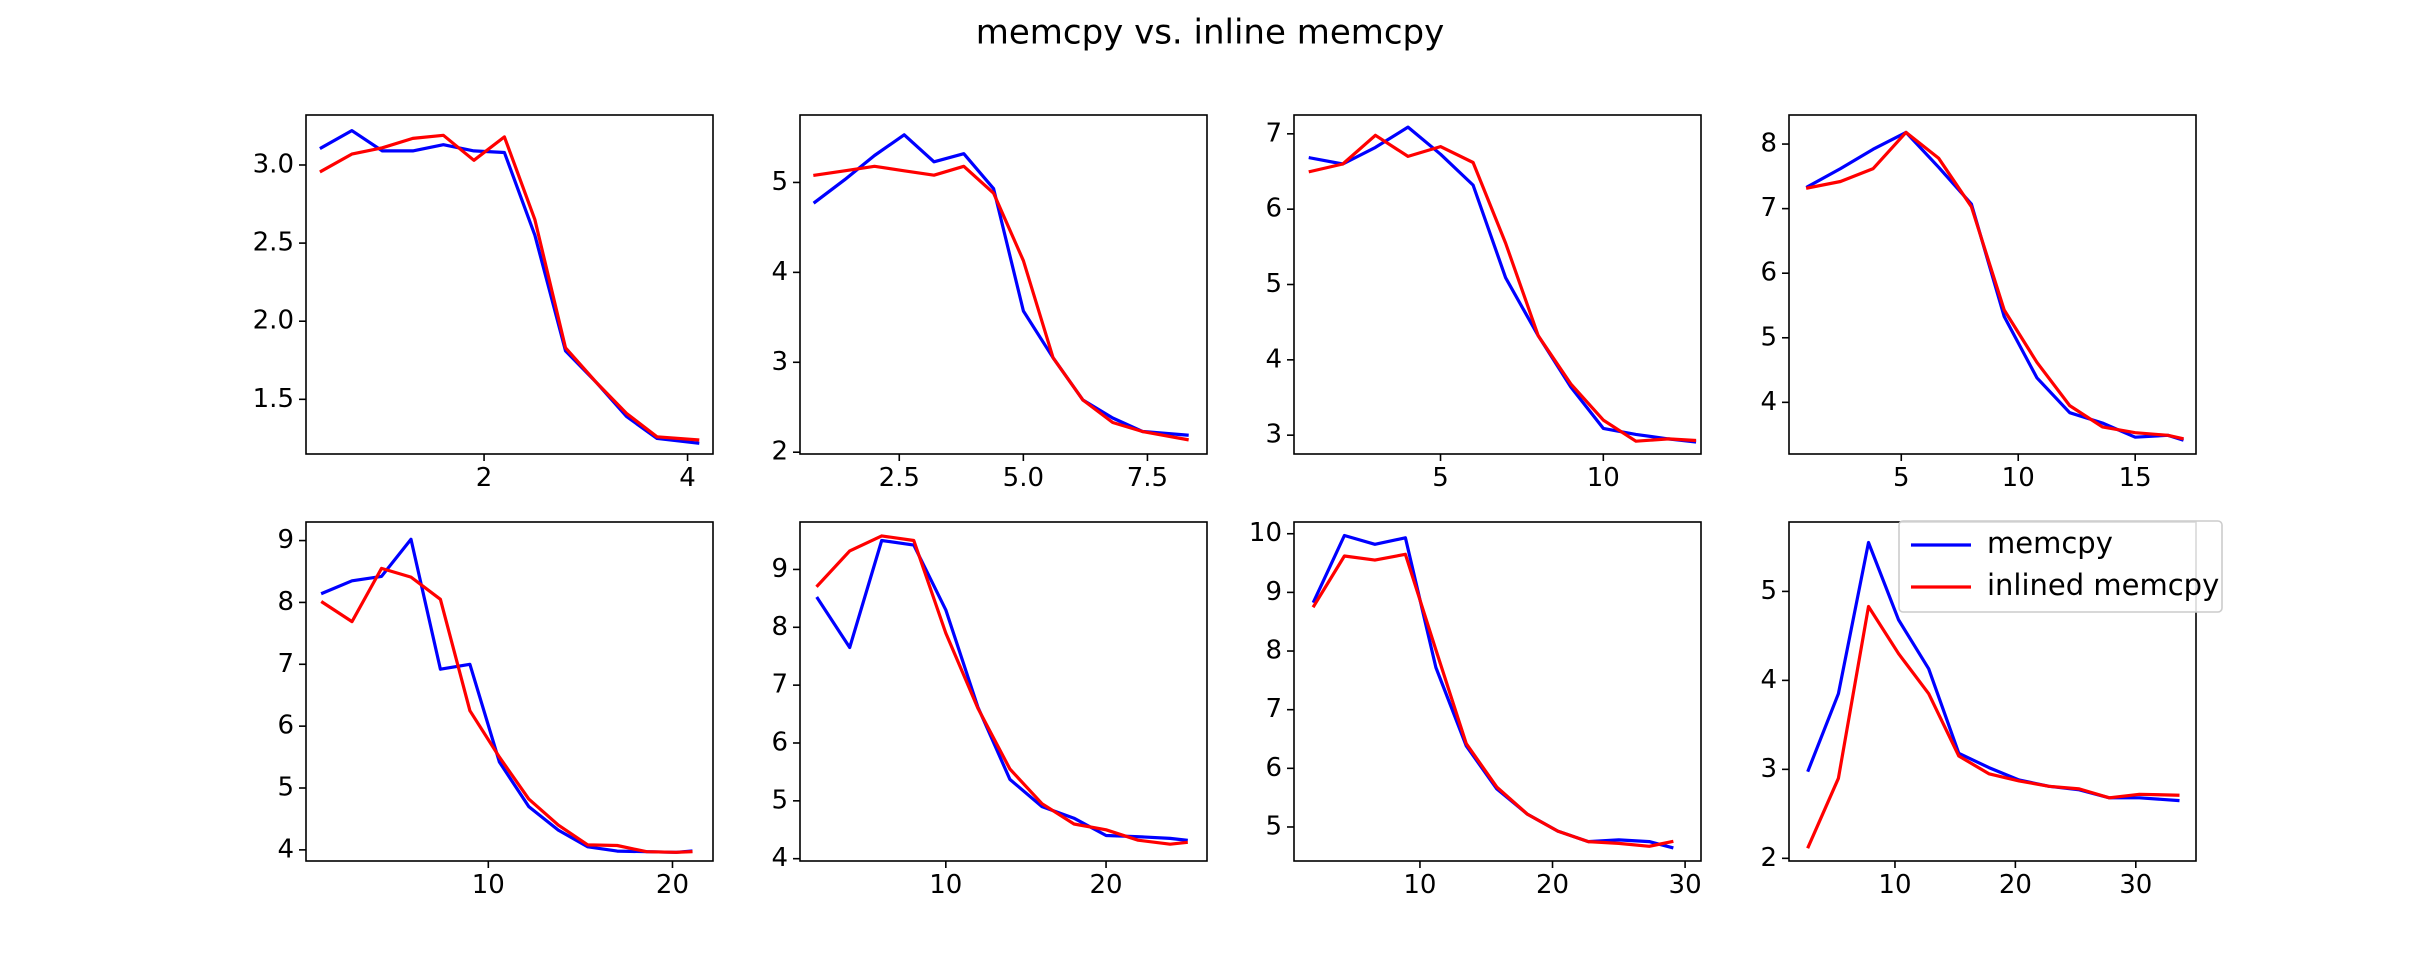  What do you see at coordinates (273, 243) in the screenshot?
I see `y-tick-label: 2.5` at bounding box center [273, 243].